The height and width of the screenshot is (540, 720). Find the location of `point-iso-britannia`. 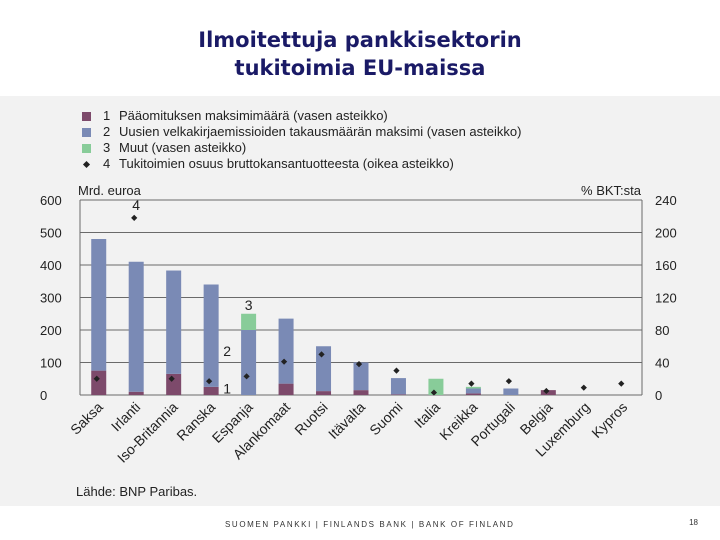

point-iso-britannia is located at coordinates (171, 378).